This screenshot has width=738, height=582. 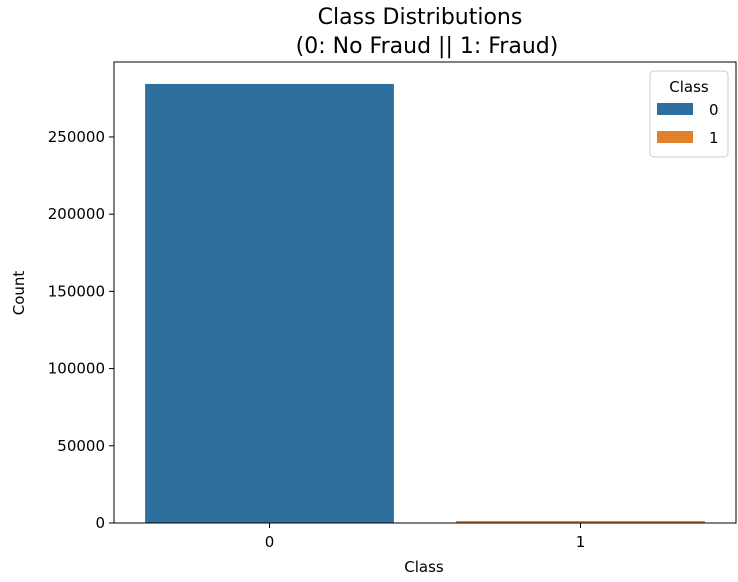 I want to click on legend-title: Class, so click(x=689, y=87).